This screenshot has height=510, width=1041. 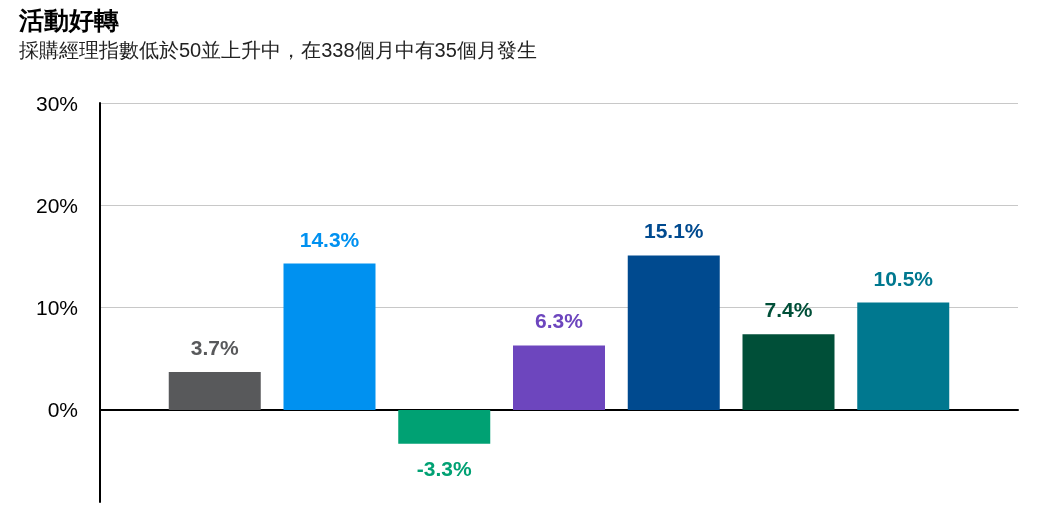 I want to click on data-label: 14.3%, so click(x=329, y=239).